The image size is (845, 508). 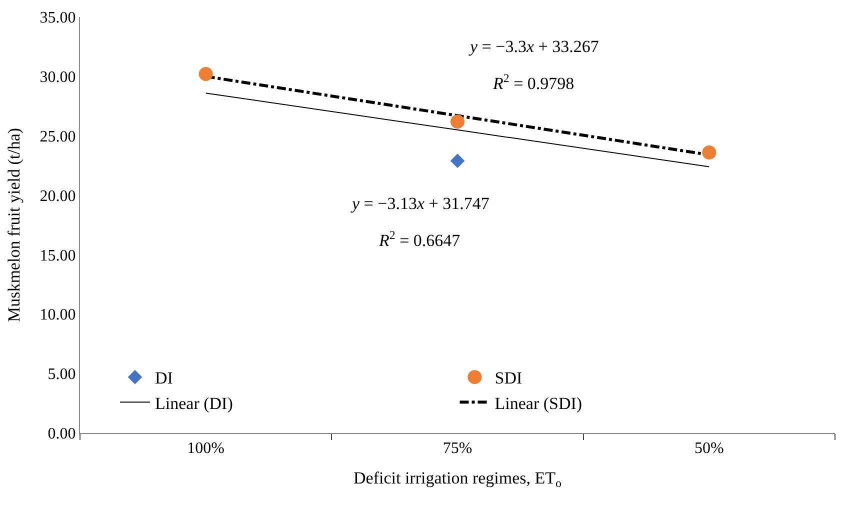 I want to click on y-tick-label: 15.00, so click(x=58, y=255).